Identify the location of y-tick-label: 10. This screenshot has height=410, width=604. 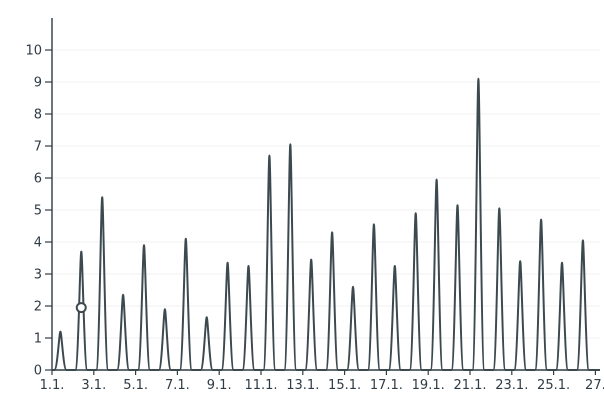
(33, 51).